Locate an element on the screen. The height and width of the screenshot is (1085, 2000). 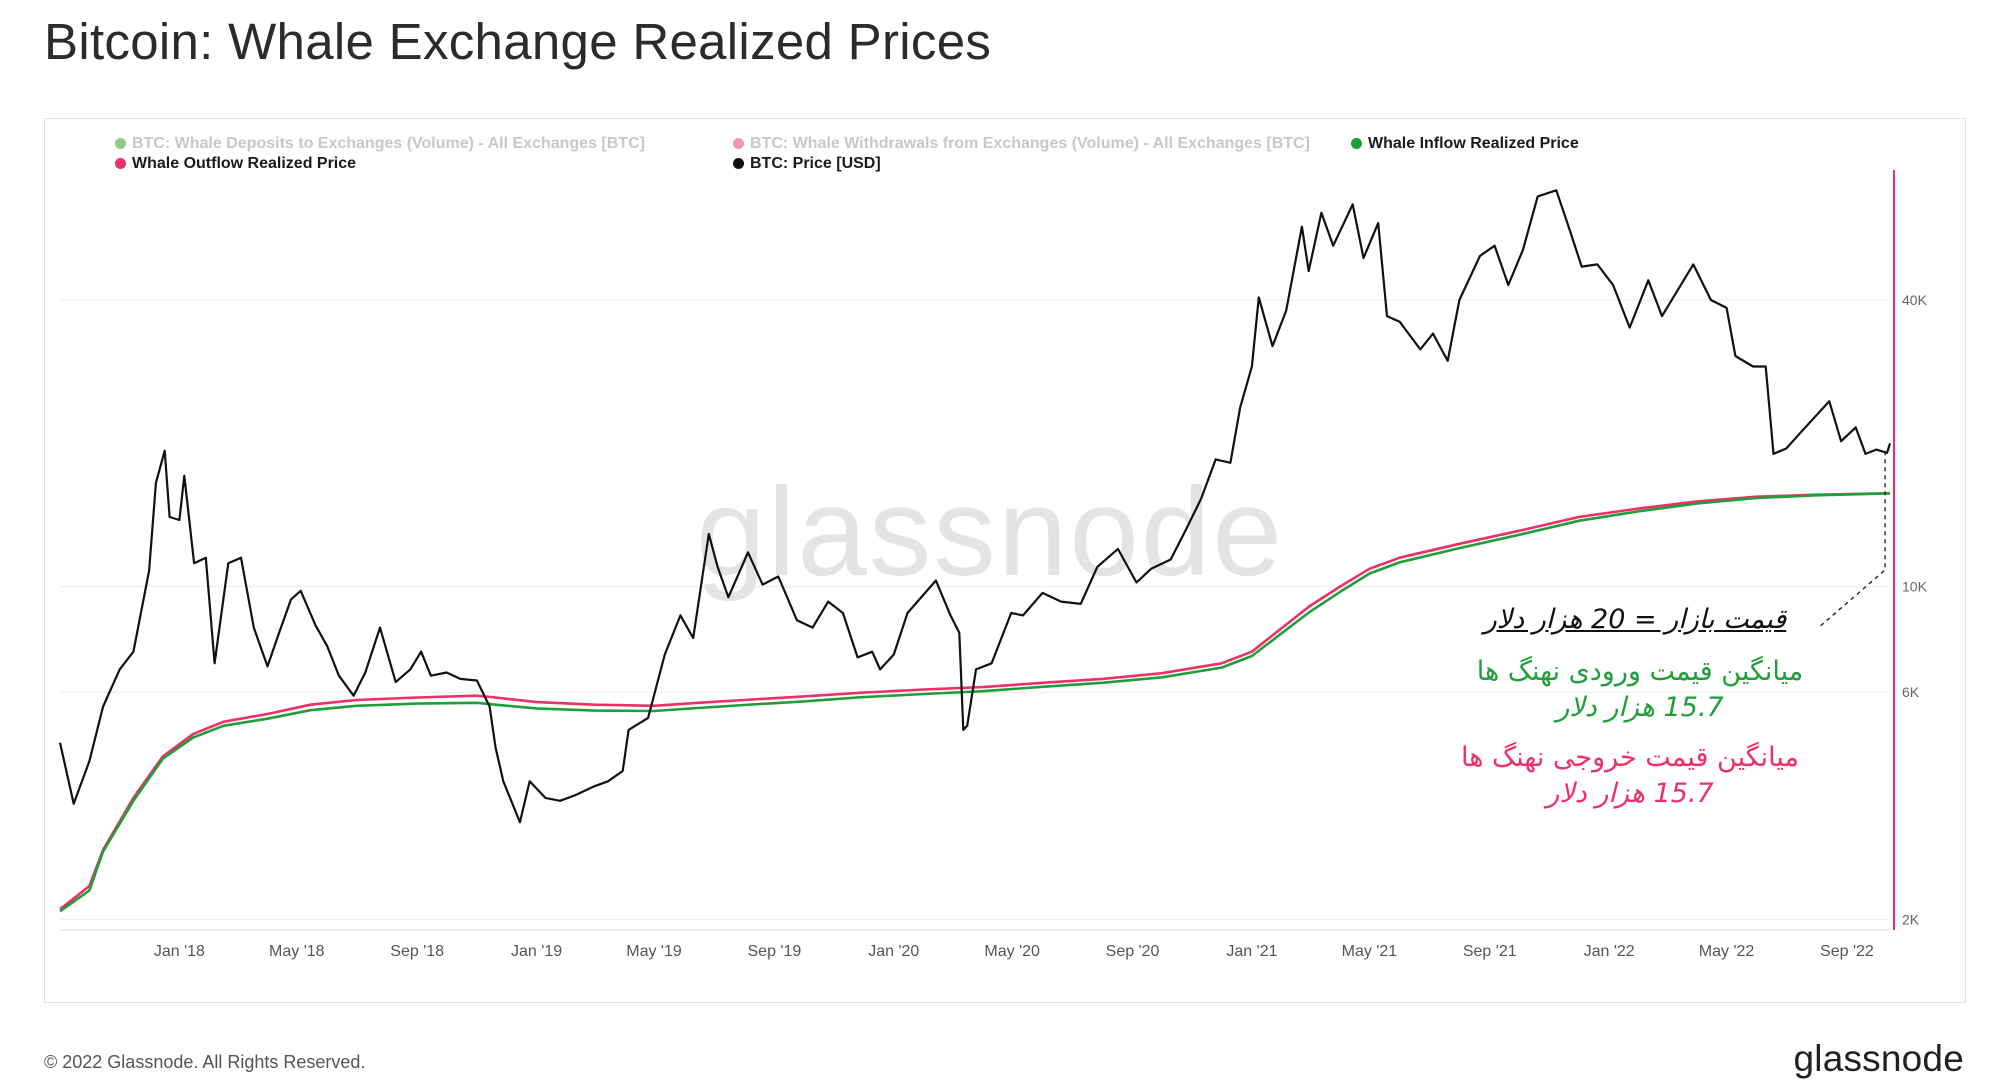
footer-logo: glassnode is located at coordinates (1878, 1058).